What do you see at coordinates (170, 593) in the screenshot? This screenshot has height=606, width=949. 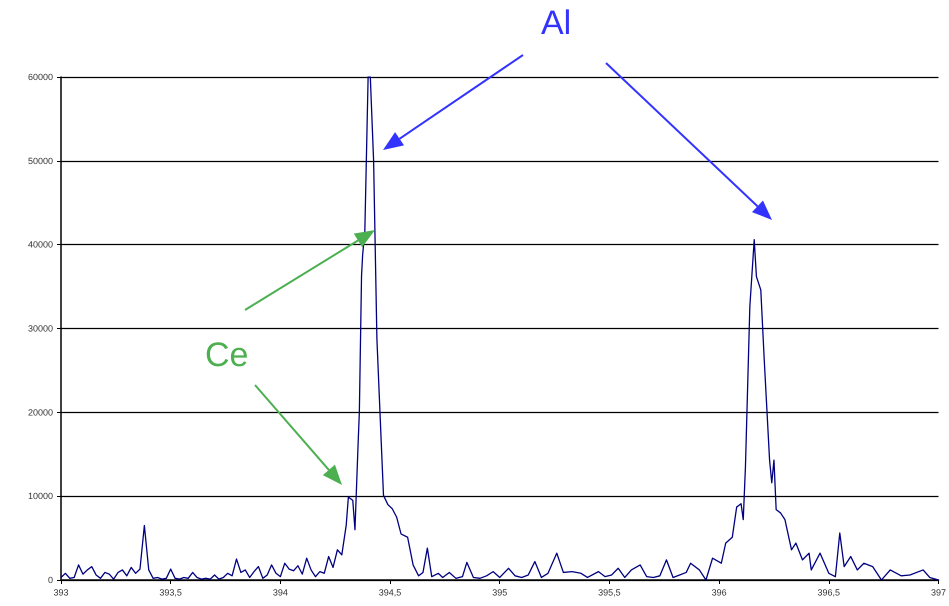 I see `x-tick-label: 393,5` at bounding box center [170, 593].